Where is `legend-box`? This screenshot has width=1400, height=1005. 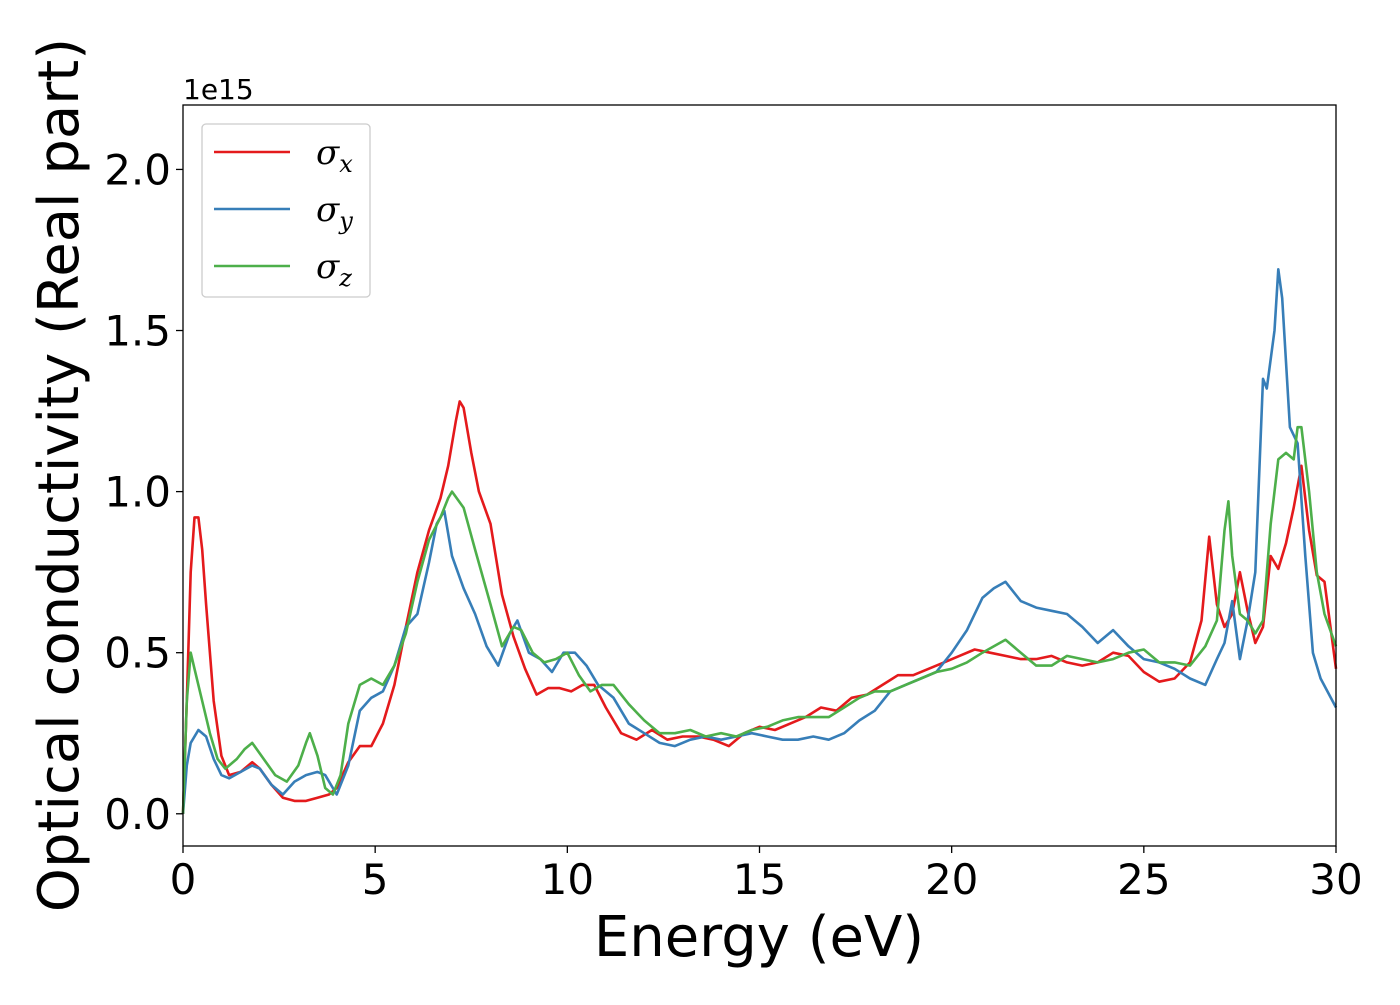
legend-box is located at coordinates (286, 210).